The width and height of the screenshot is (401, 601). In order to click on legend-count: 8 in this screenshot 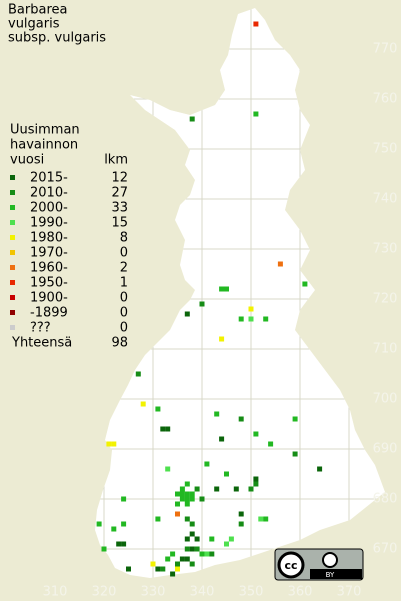, I will do `click(124, 238)`.